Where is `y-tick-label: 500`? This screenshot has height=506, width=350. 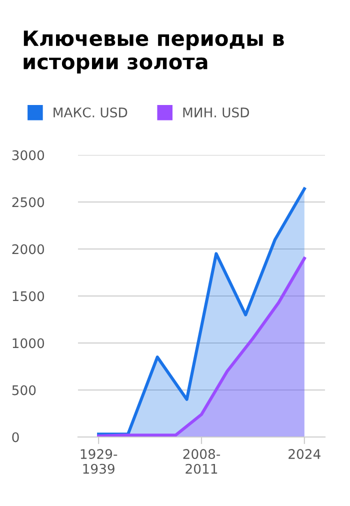 y-tick-label: 500 is located at coordinates (24, 390).